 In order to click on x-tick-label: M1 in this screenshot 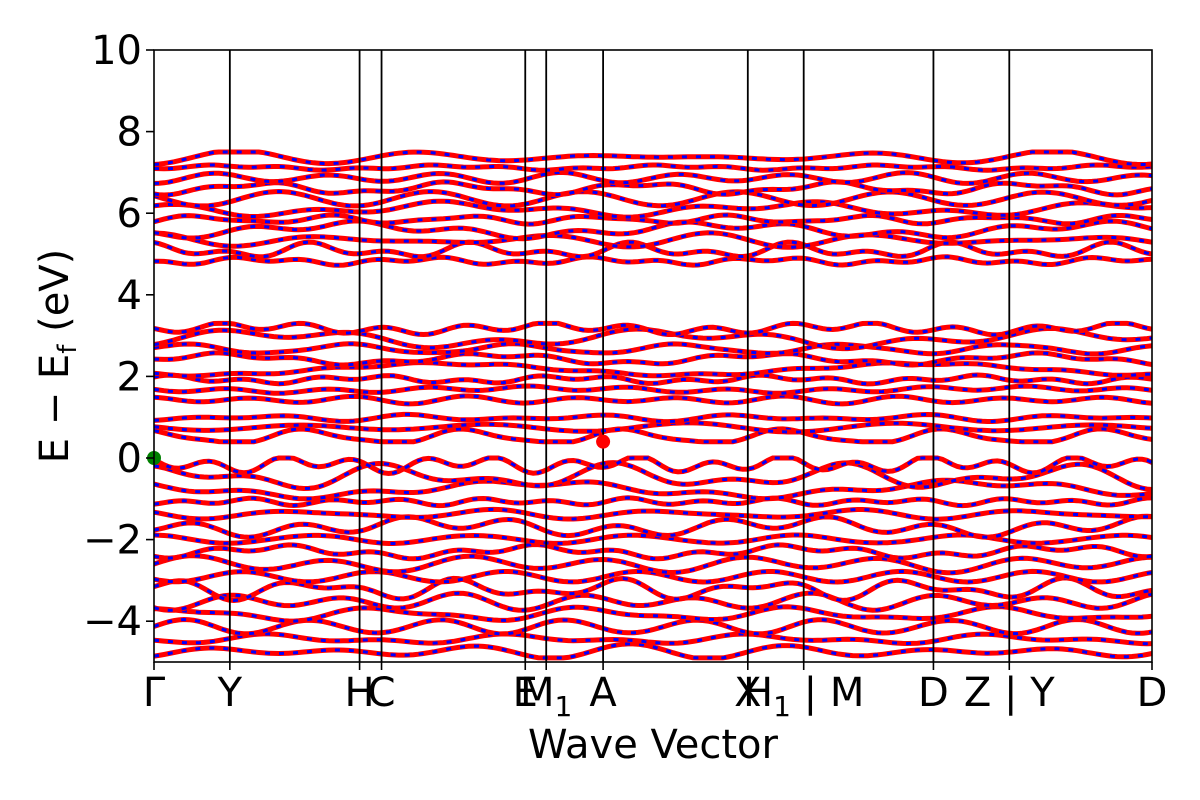, I will do `click(546, 696)`.